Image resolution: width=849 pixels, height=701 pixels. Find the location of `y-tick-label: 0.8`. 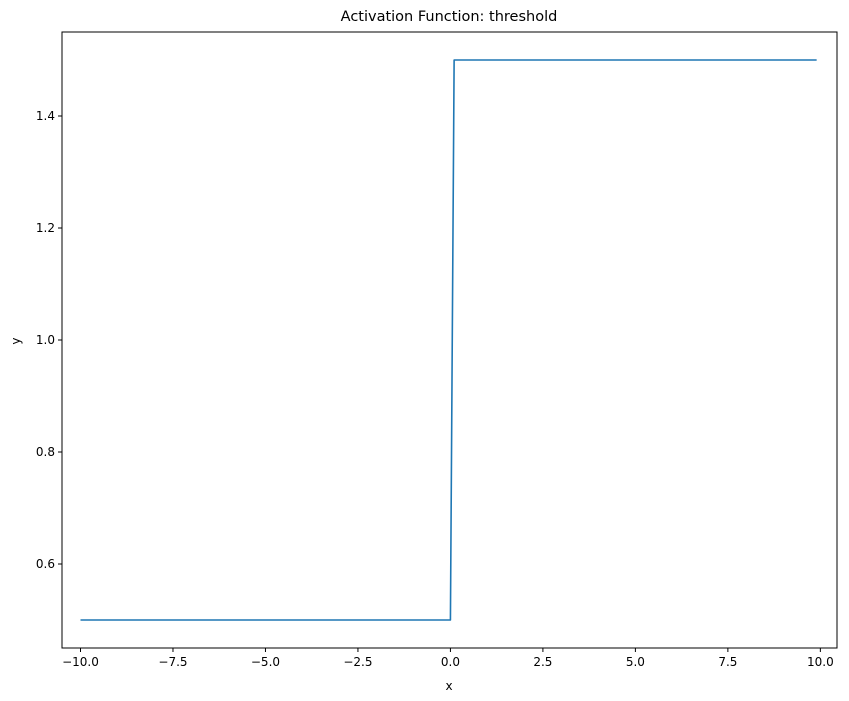

y-tick-label: 0.8 is located at coordinates (45, 452).